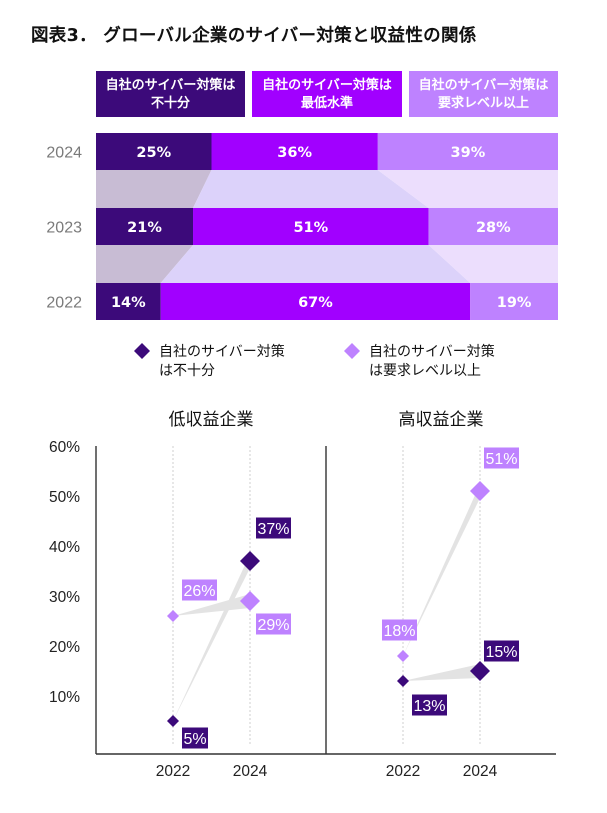  What do you see at coordinates (254, 36) in the screenshot?
I see `chart-title: 図表3． グローバル企業のサイバー対策と収益性の関係` at bounding box center [254, 36].